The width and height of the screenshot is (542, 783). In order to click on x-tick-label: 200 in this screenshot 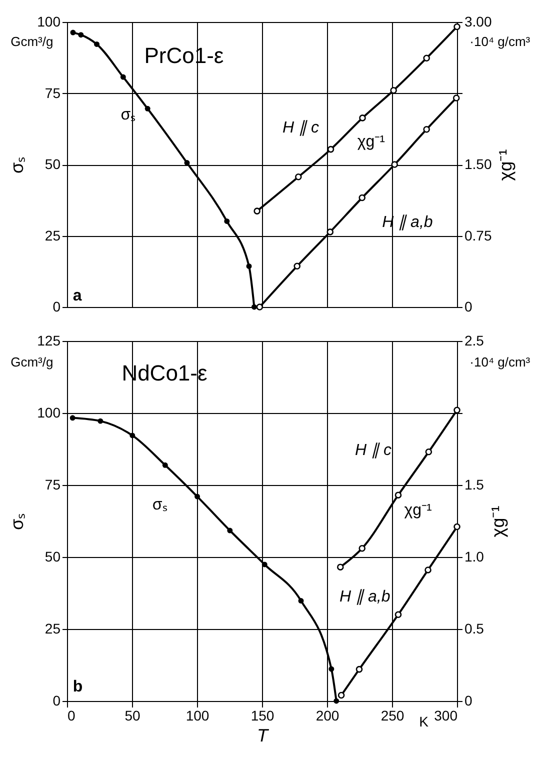, I will do `click(328, 716)`.